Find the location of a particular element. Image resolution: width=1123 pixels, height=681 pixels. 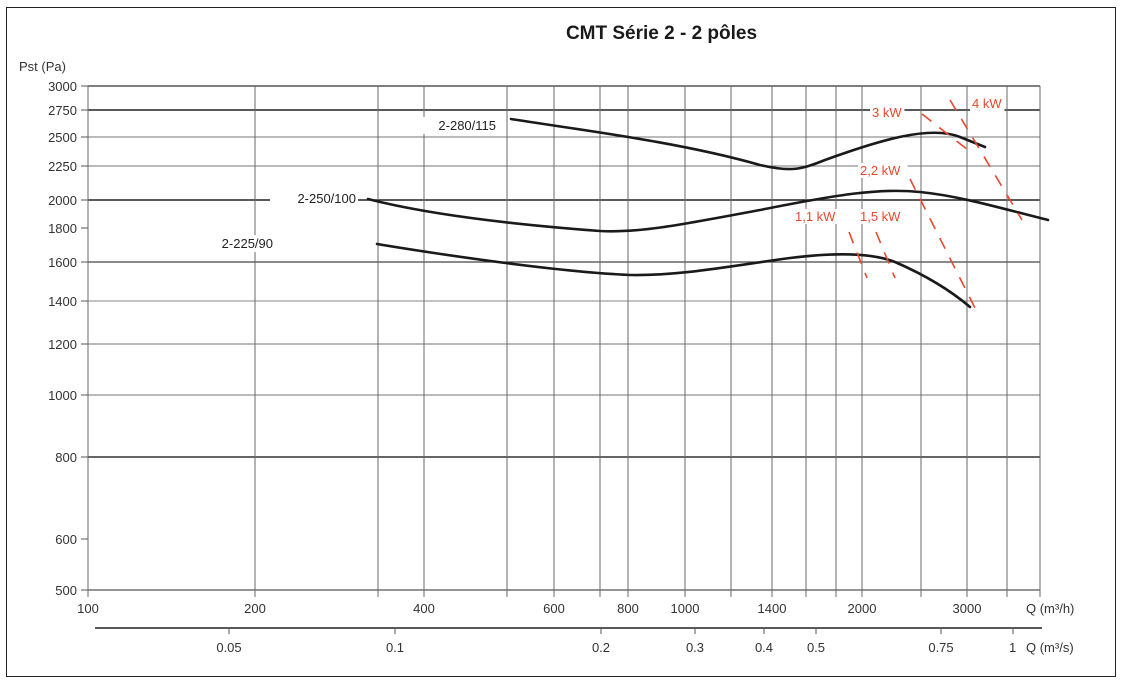

y-tick-label: 500 is located at coordinates (66, 590).